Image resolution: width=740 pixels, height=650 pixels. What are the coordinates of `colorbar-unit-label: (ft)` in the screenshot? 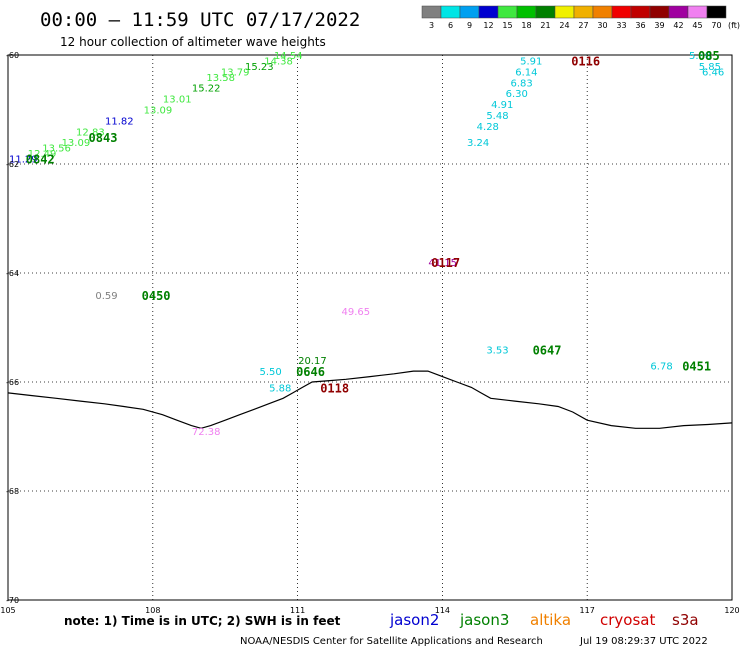 It's located at (734, 25).